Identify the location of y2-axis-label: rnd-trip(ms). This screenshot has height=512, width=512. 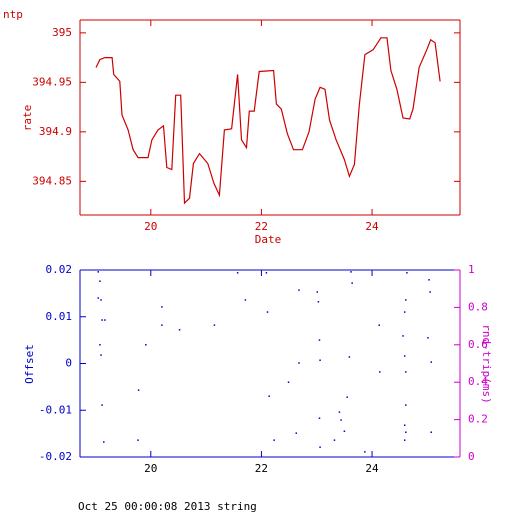
(486, 363).